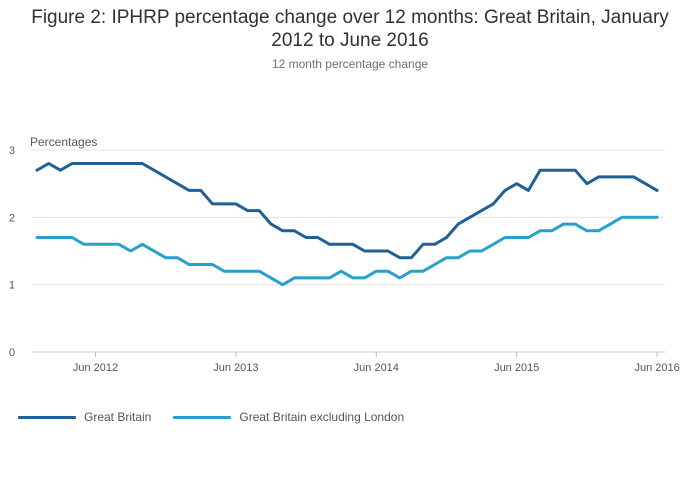  Describe the element at coordinates (12, 218) in the screenshot. I see `y-tick-label-2: 2` at that location.